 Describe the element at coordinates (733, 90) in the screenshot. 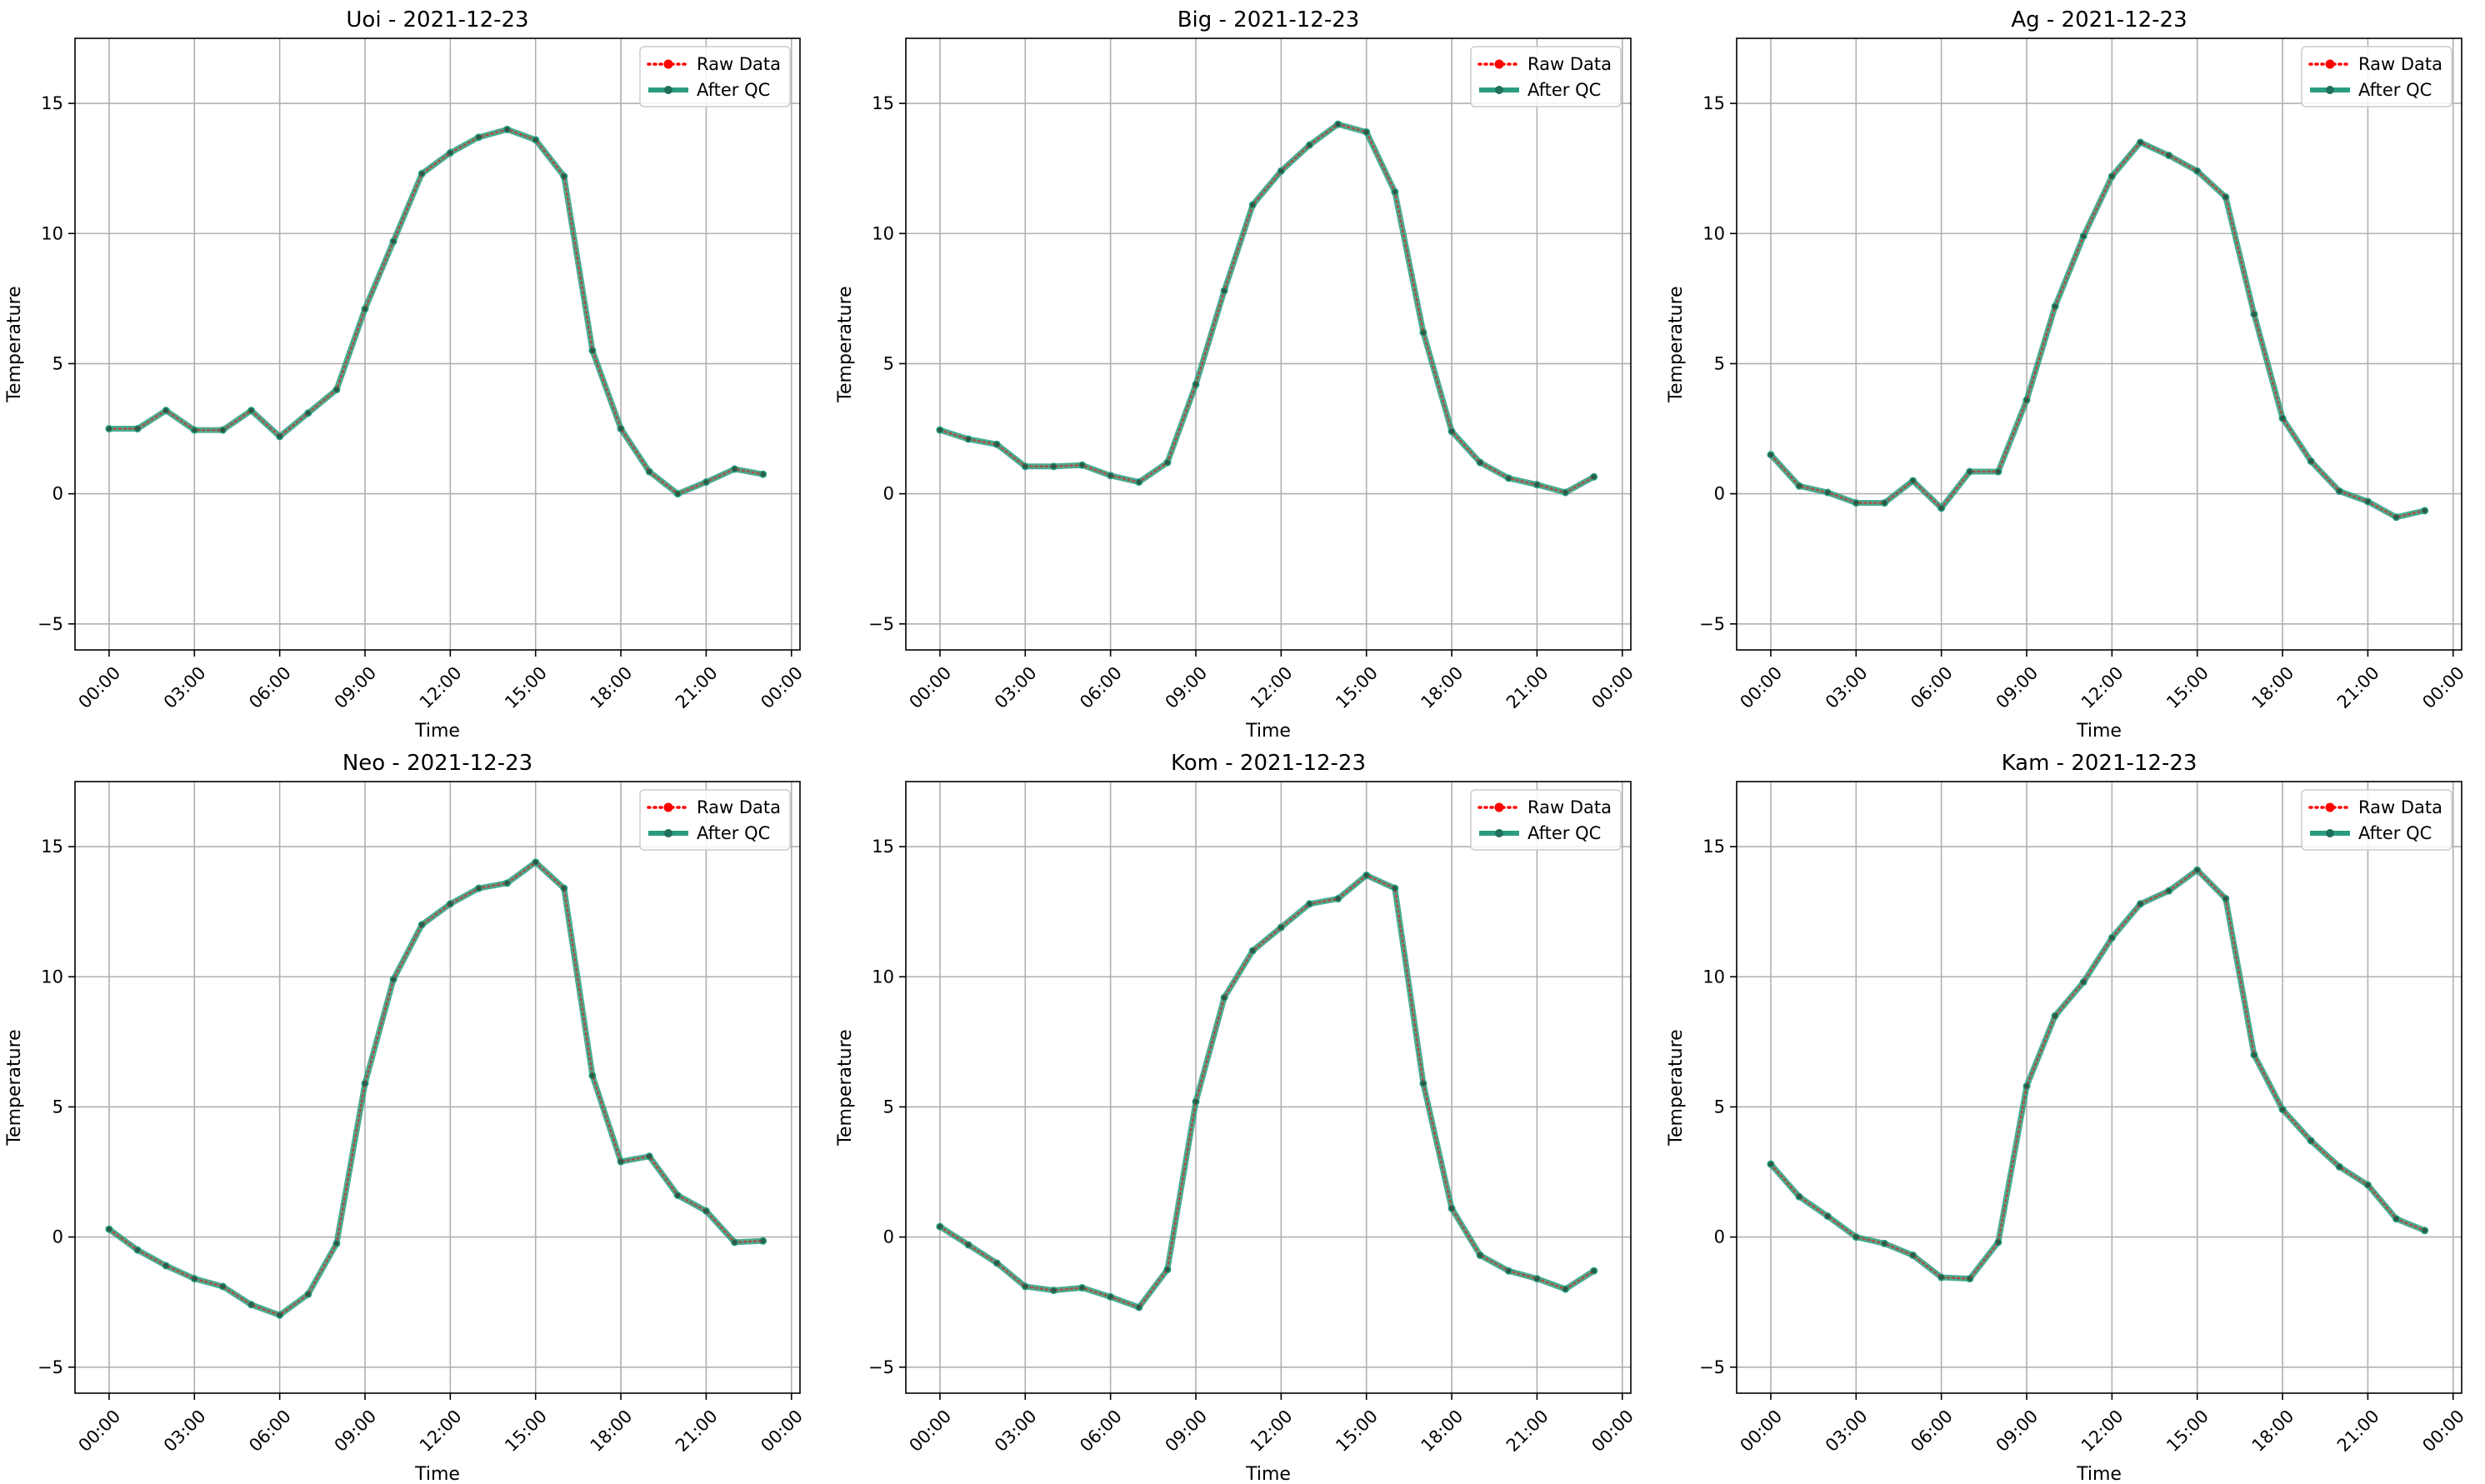

I see `legend-after-qc-label: After QC` at that location.